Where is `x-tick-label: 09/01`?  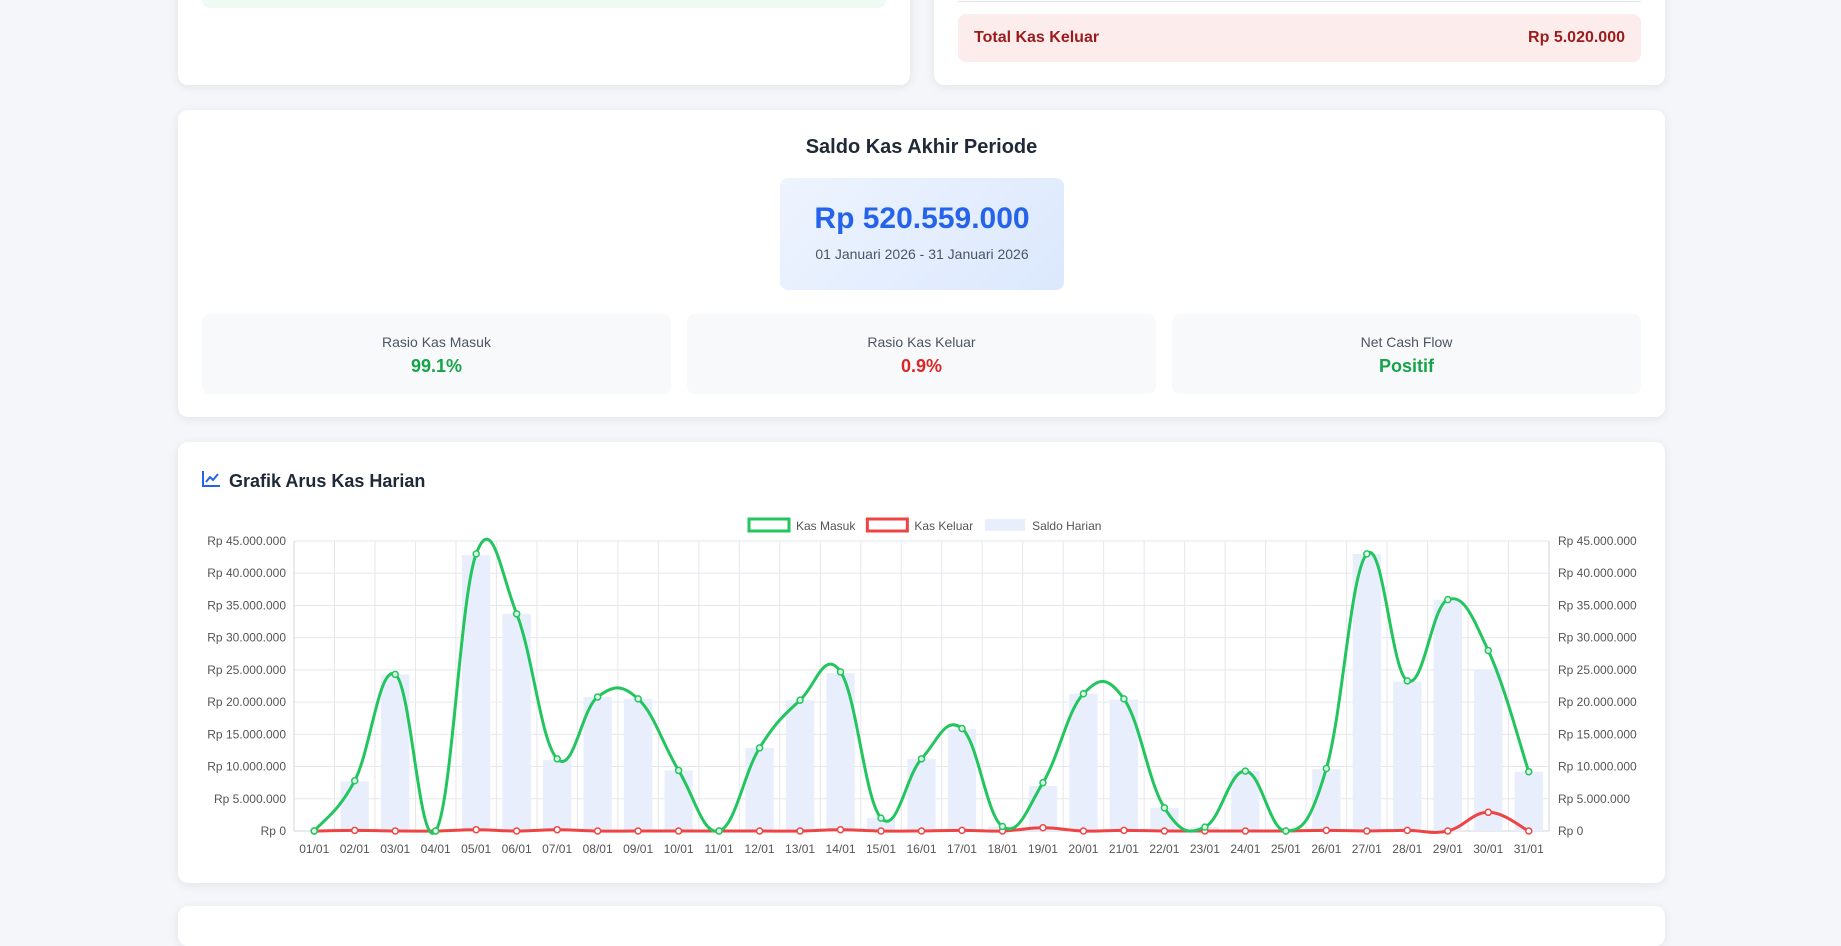 x-tick-label: 09/01 is located at coordinates (638, 849).